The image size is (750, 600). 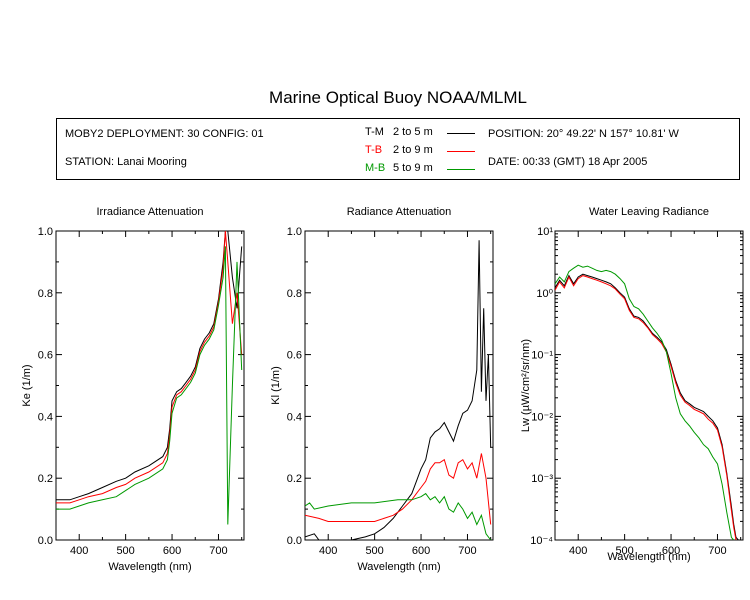 I want to click on panel2-xlabel: Wavelength (nm), so click(x=398, y=567).